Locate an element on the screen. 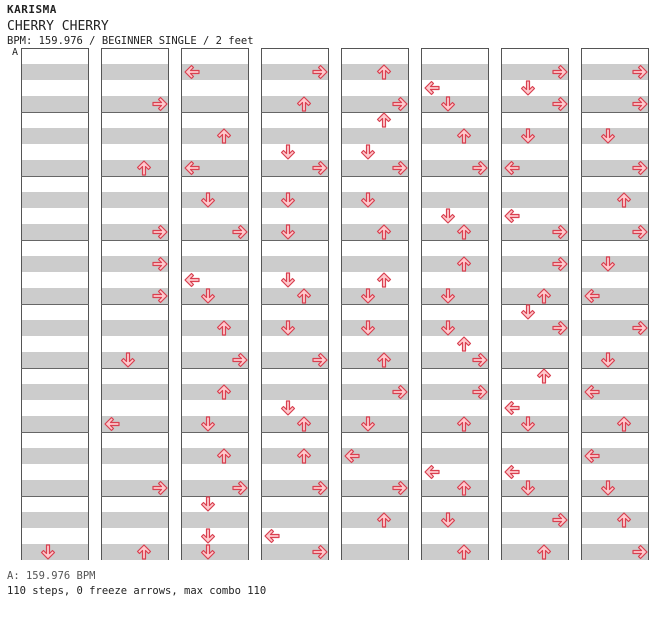 The width and height of the screenshot is (672, 620). section-marker: A is located at coordinates (15, 52).